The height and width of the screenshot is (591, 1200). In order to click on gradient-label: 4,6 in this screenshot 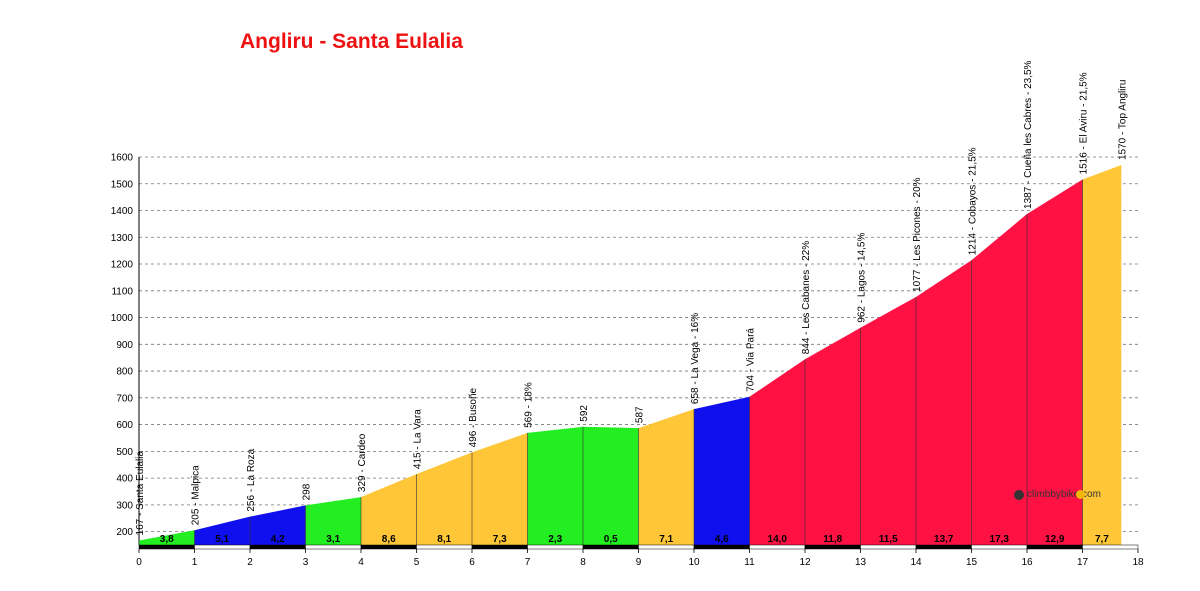, I will do `click(722, 539)`.